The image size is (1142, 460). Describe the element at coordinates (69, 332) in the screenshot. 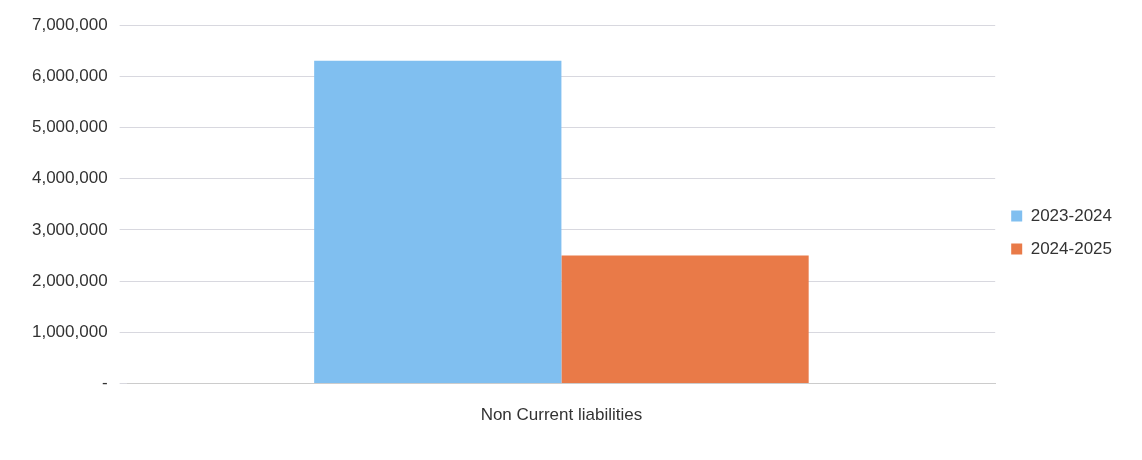

I see `y-tick-label: 1,000,000` at that location.